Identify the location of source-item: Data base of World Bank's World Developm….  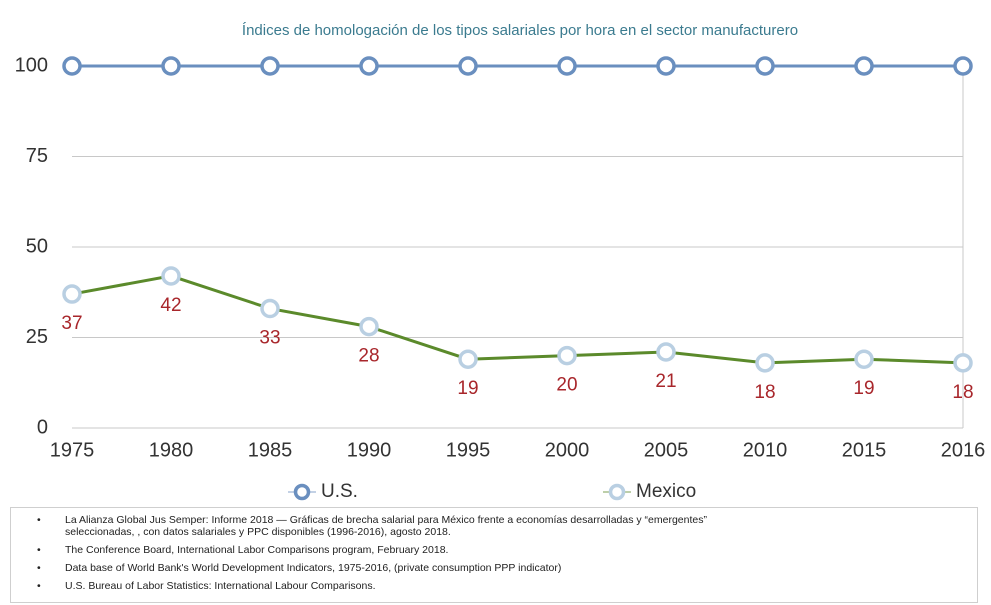
(391, 568).